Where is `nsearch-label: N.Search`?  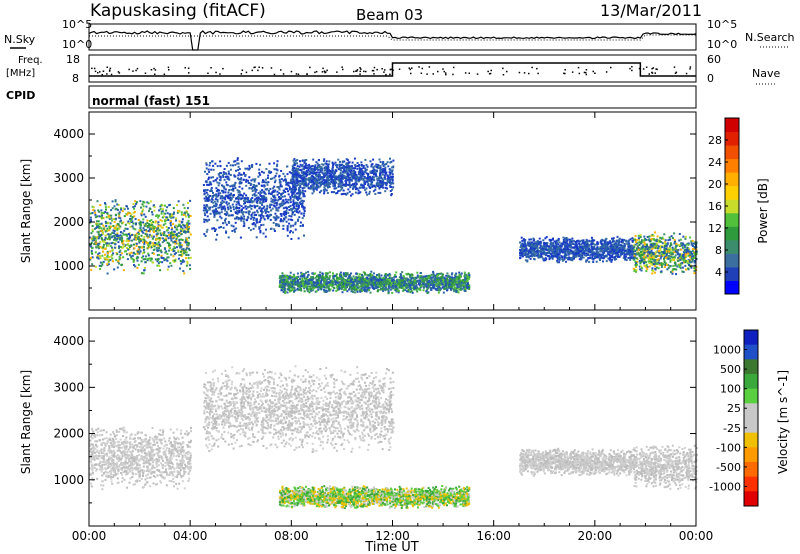 nsearch-label: N.Search is located at coordinates (770, 37).